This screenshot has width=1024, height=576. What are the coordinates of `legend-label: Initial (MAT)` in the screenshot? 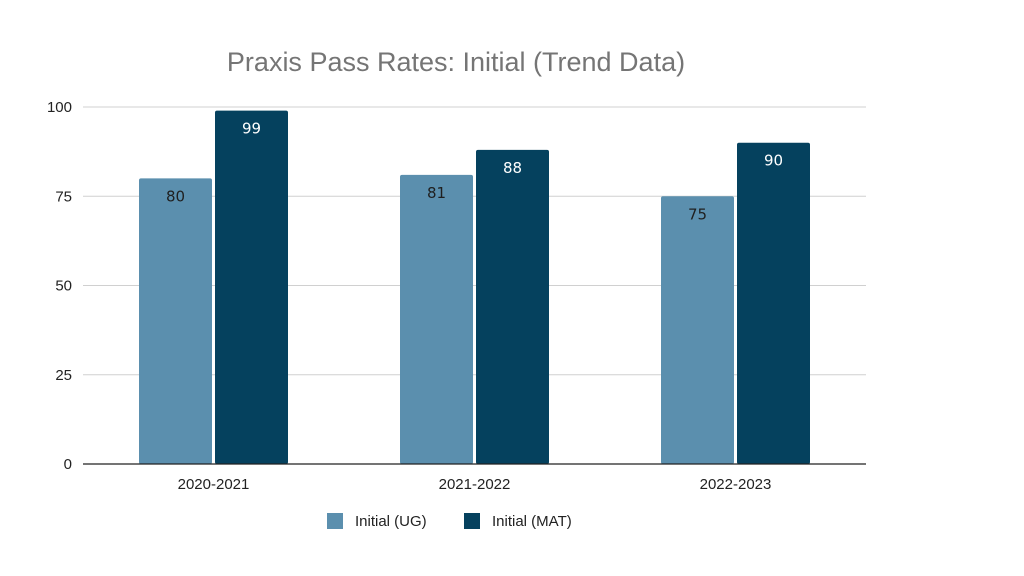 It's located at (532, 521).